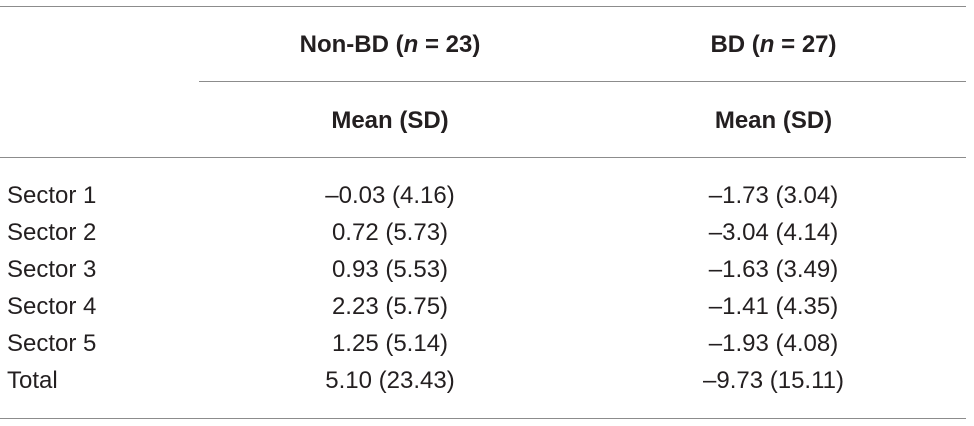  What do you see at coordinates (390, 380) in the screenshot?
I see `non-bd-value: 5.10 (23.43)` at bounding box center [390, 380].